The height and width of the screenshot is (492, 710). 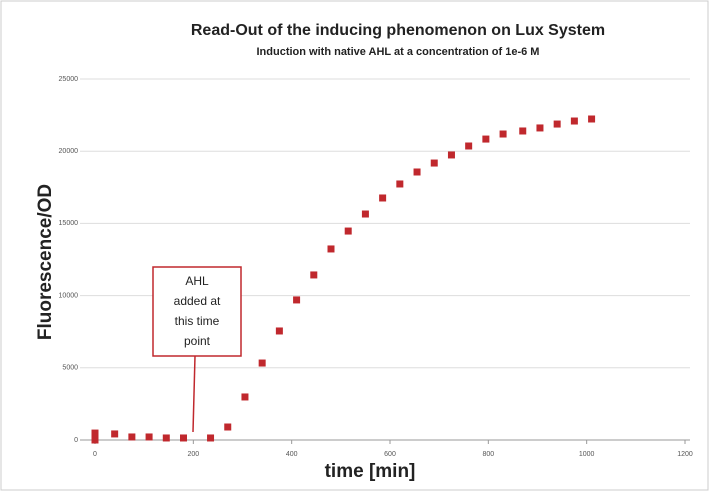 I want to click on y-tick-label: 10000, so click(x=69, y=295).